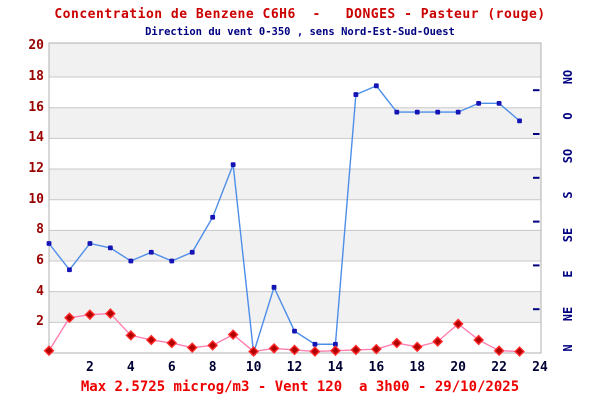 This screenshot has height=400, width=600. Describe the element at coordinates (284, 332) in the screenshot. I see `benzene-series-line` at that location.